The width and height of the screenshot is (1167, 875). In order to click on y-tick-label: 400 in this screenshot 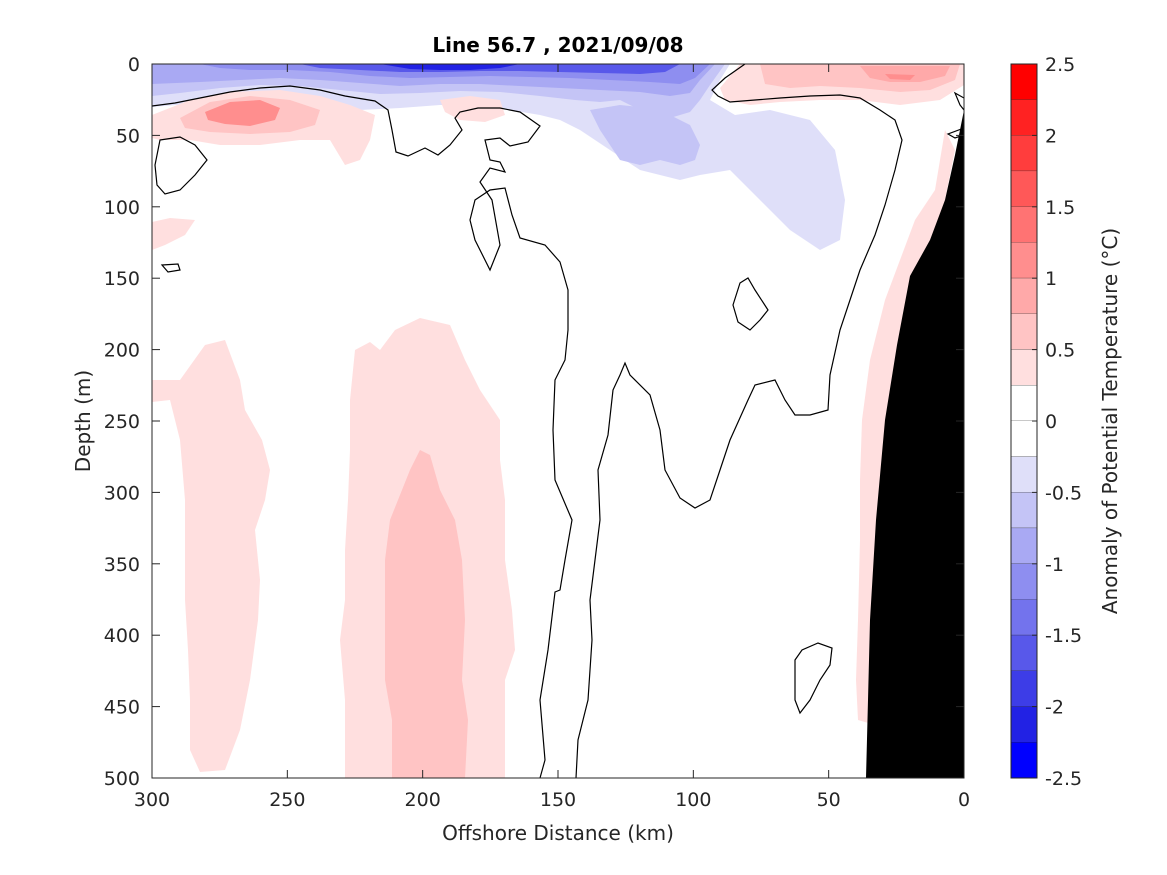, I will do `click(122, 636)`.